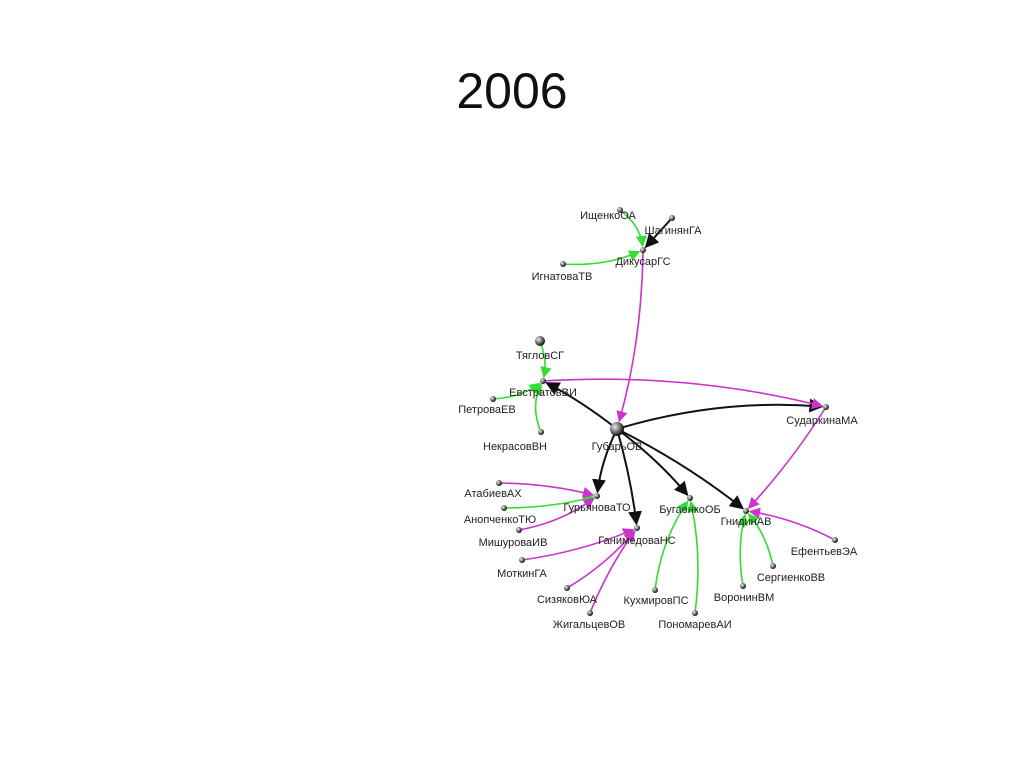  I want to click on node-label: ИгнатоваТВ, so click(562, 277).